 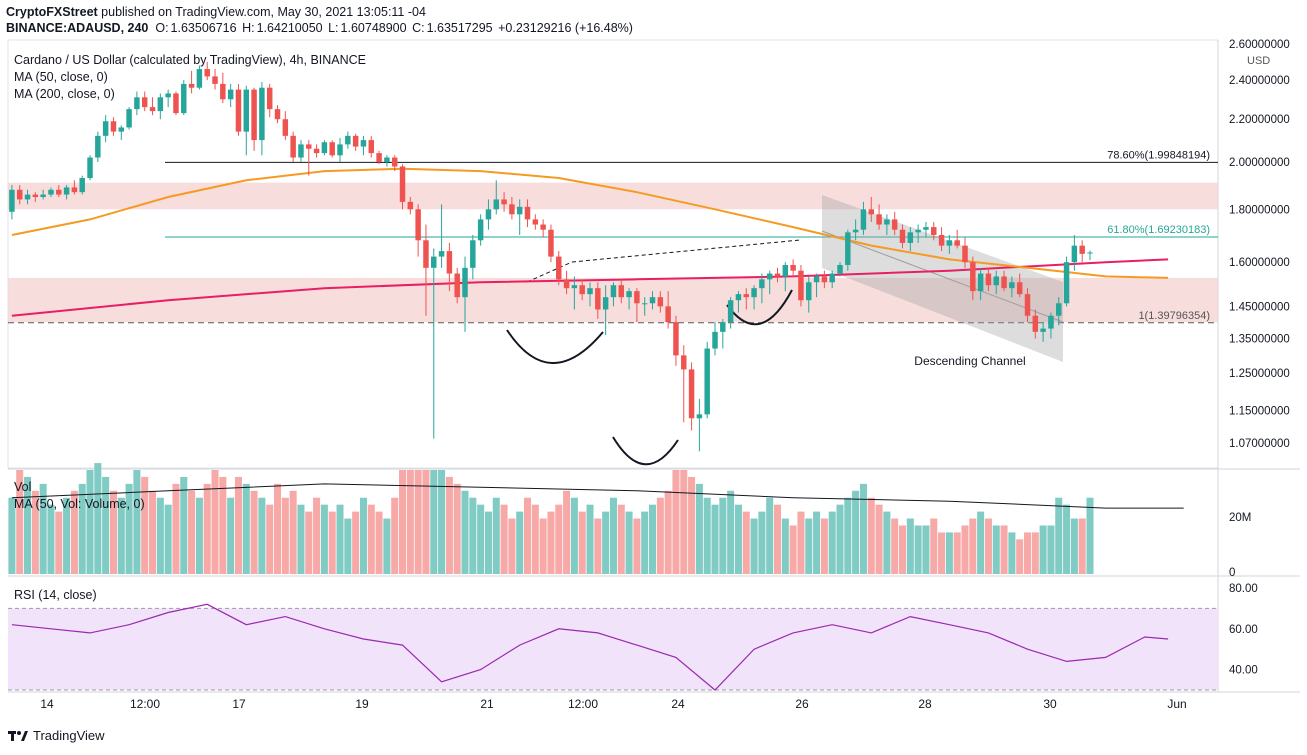 I want to click on time-tick-label: 24, so click(x=678, y=704).